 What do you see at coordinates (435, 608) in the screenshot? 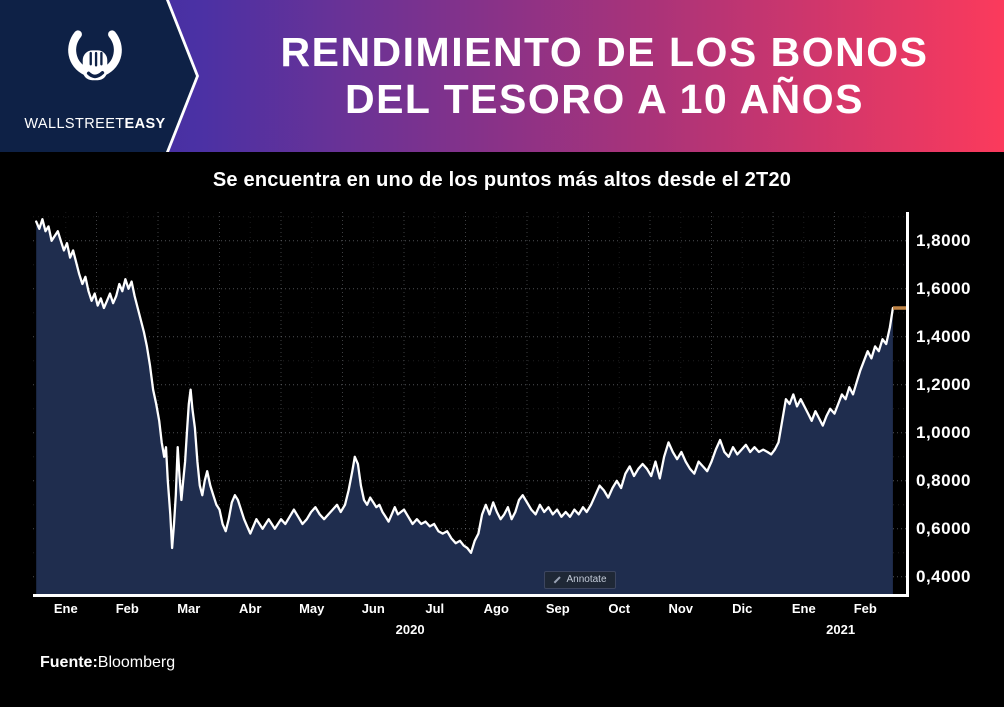
I see `x-axis-month-label: Jul` at bounding box center [435, 608].